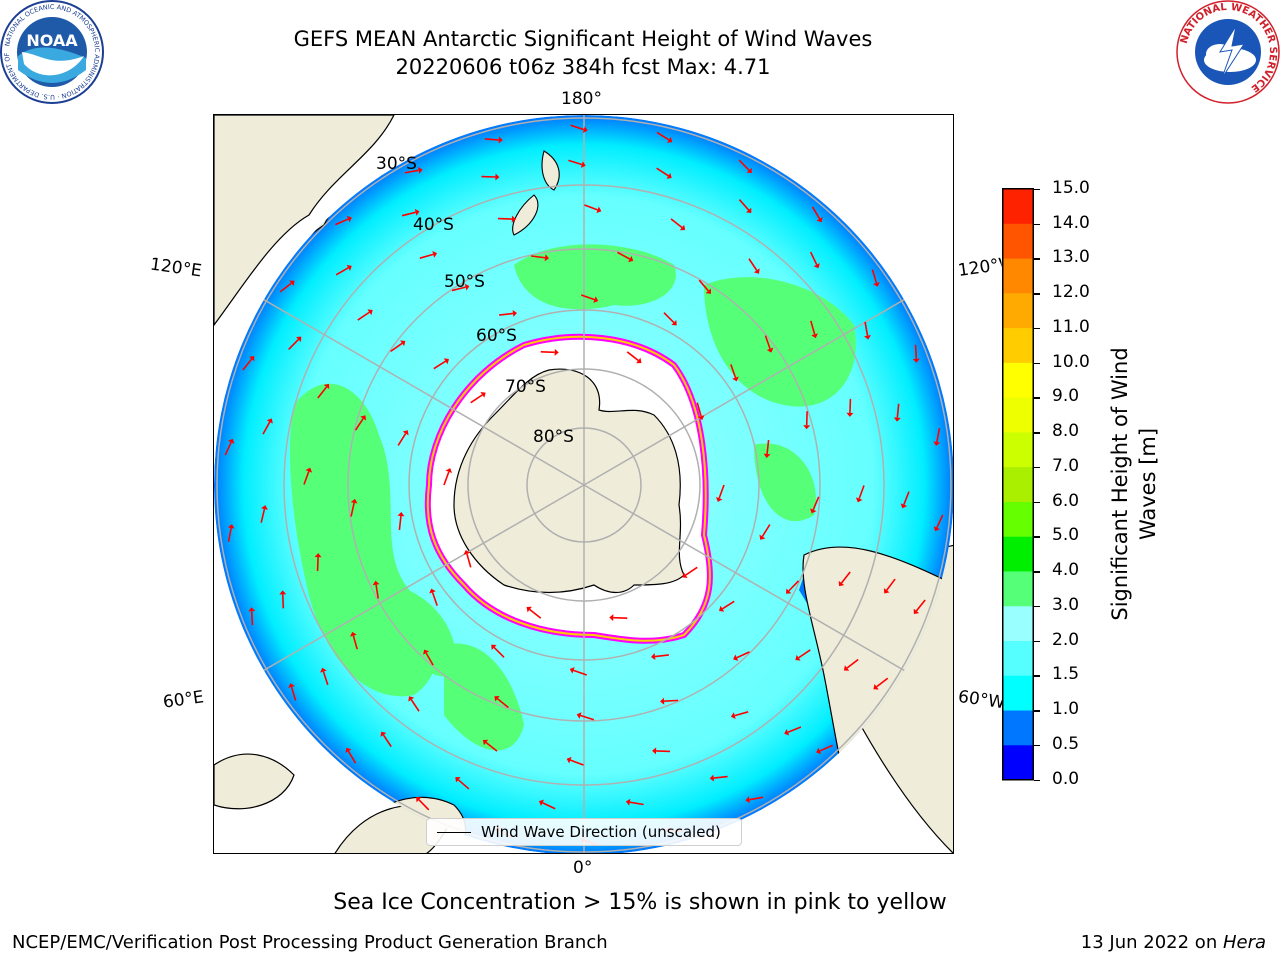 The image size is (1280, 960). Describe the element at coordinates (454, 832) in the screenshot. I see `legend-line-swatch` at that location.